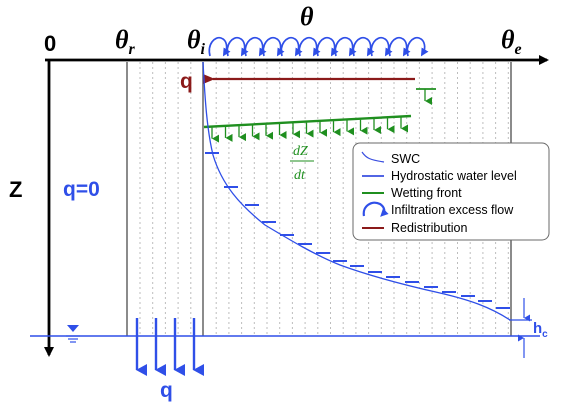 This screenshot has width=563, height=407. What do you see at coordinates (125, 41) in the screenshot?
I see `theta-r-label: θr` at bounding box center [125, 41].